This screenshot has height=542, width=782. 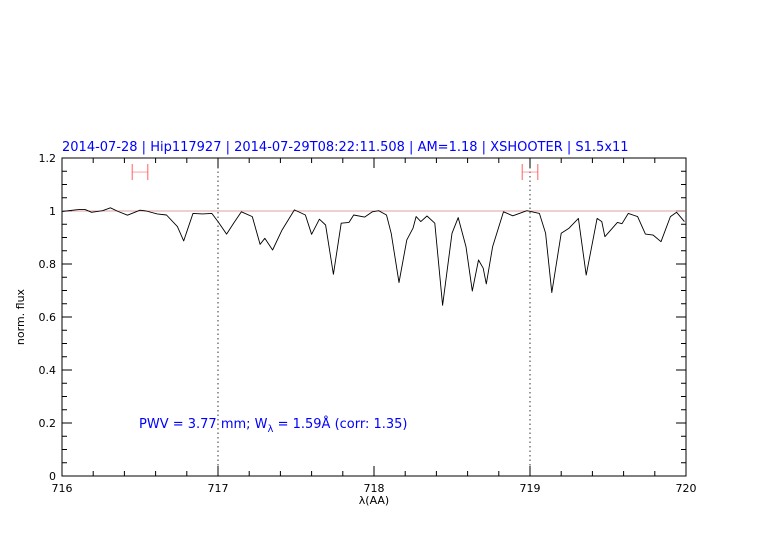 What do you see at coordinates (48, 317) in the screenshot?
I see `y-tick-label: 0.6` at bounding box center [48, 317].